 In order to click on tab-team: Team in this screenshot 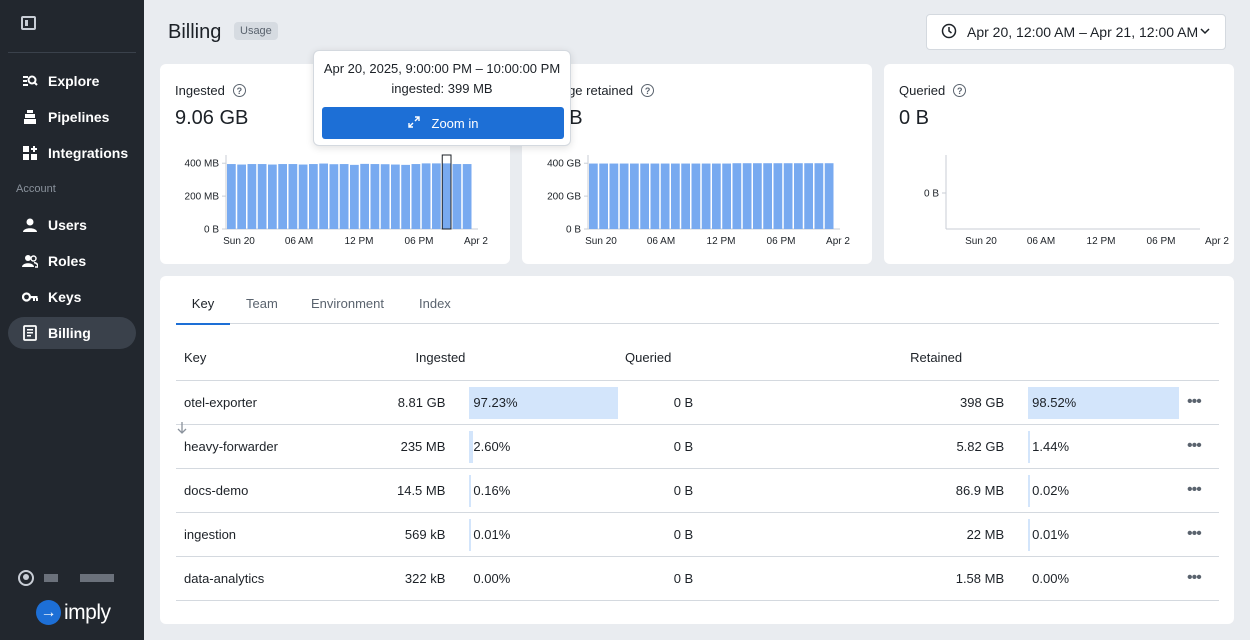, I will do `click(262, 303)`.